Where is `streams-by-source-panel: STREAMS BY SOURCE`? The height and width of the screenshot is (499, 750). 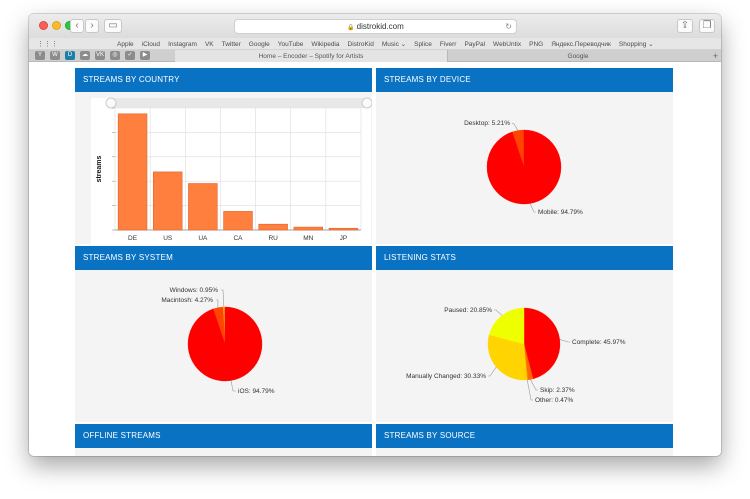 streams-by-source-panel: STREAMS BY SOURCE is located at coordinates (524, 440).